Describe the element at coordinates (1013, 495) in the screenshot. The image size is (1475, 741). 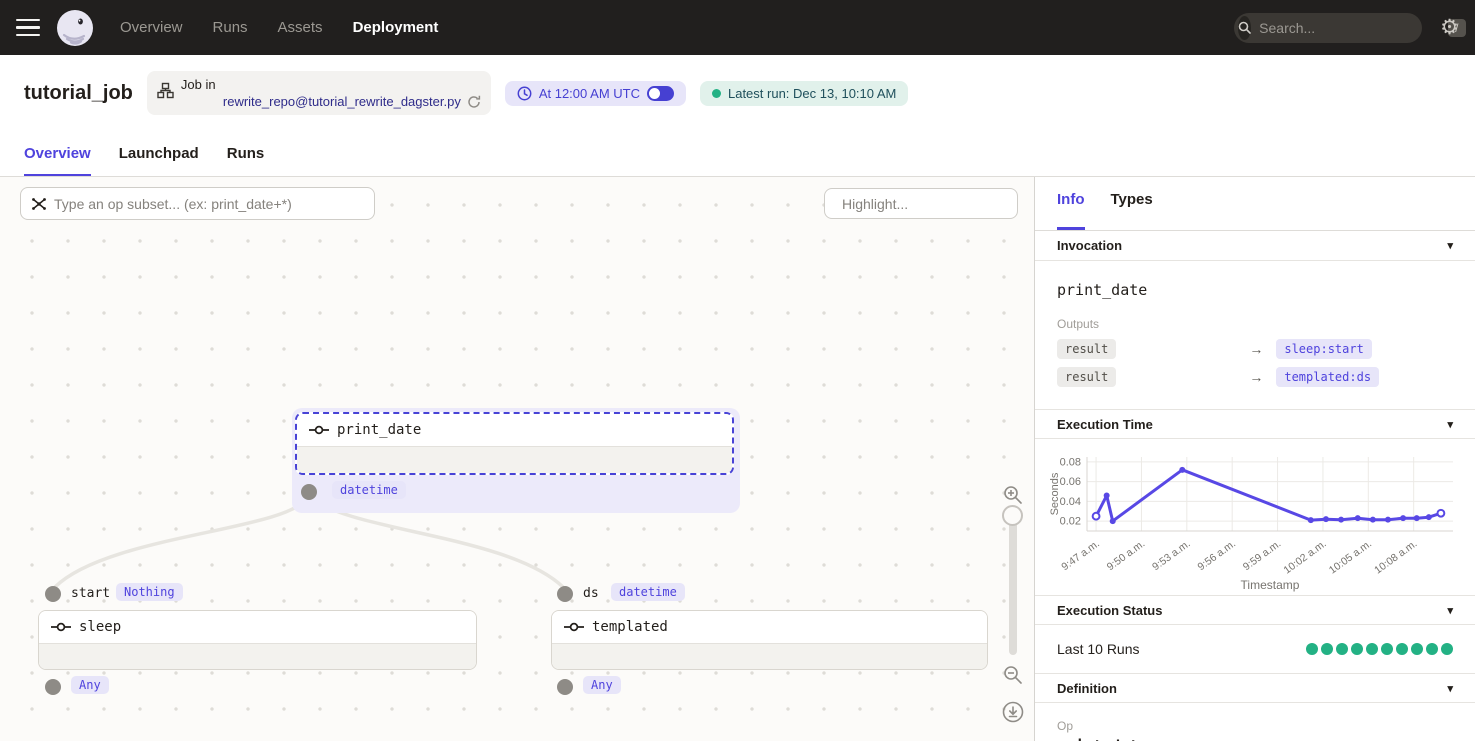
I see `zoom-in-icon` at that location.